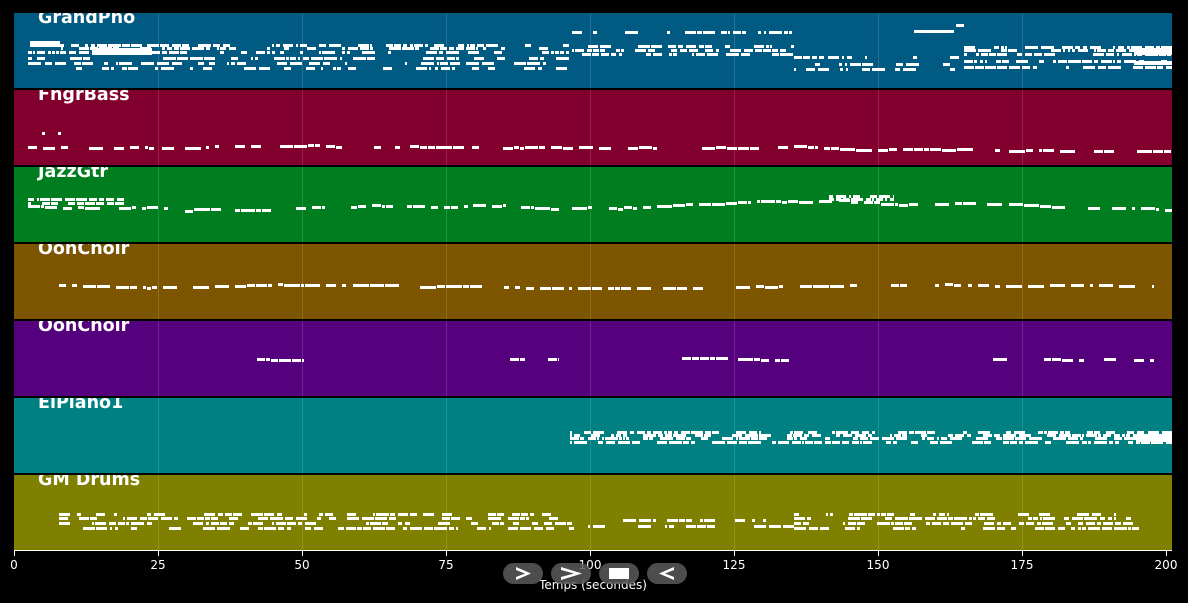 This screenshot has width=1188, height=603. Describe the element at coordinates (302, 512) in the screenshot. I see `grid-line` at that location.